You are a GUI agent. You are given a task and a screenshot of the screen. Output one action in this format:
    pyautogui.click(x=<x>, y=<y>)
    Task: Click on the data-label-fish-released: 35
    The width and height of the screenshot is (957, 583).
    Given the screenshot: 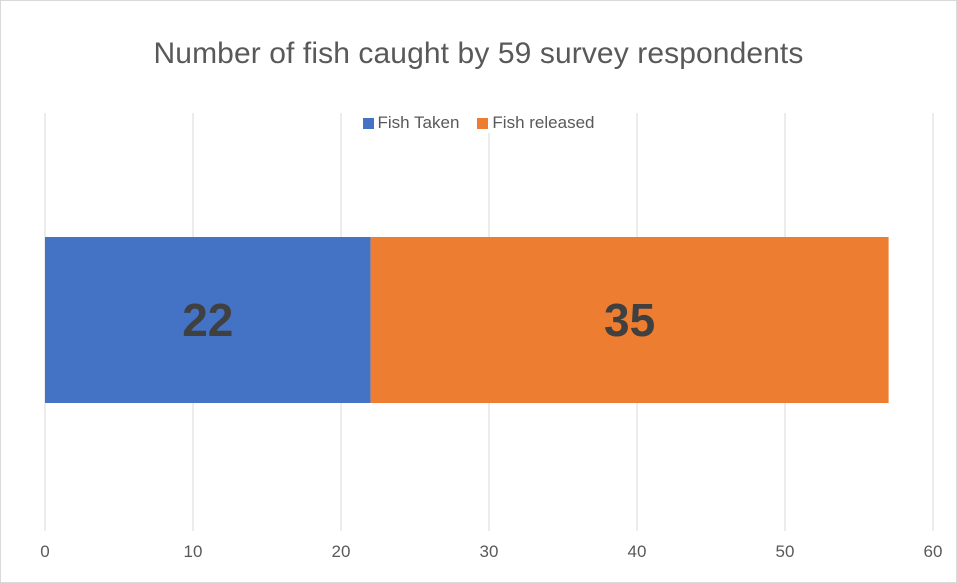 What is the action you would take?
    pyautogui.click(x=629, y=320)
    